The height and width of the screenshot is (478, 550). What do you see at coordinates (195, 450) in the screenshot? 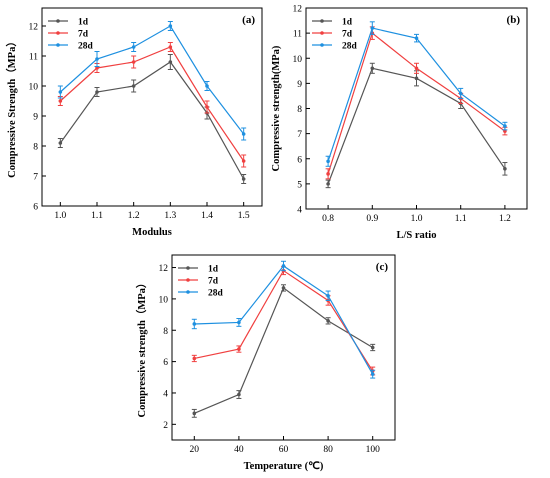
I see `x-tick-label: 20` at bounding box center [195, 450].